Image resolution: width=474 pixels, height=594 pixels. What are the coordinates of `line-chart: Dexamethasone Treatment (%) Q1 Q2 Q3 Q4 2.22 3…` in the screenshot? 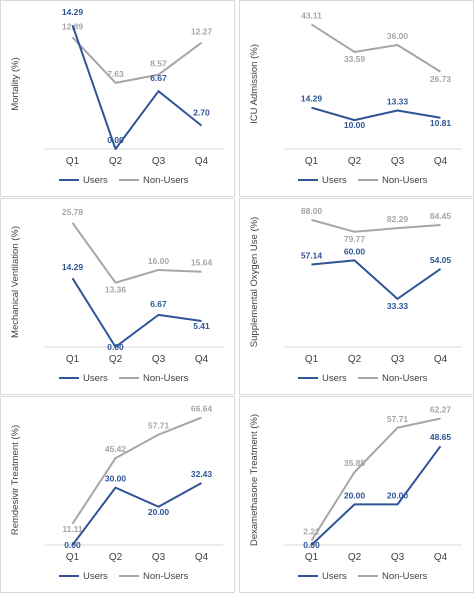 It's located at (355, 493).